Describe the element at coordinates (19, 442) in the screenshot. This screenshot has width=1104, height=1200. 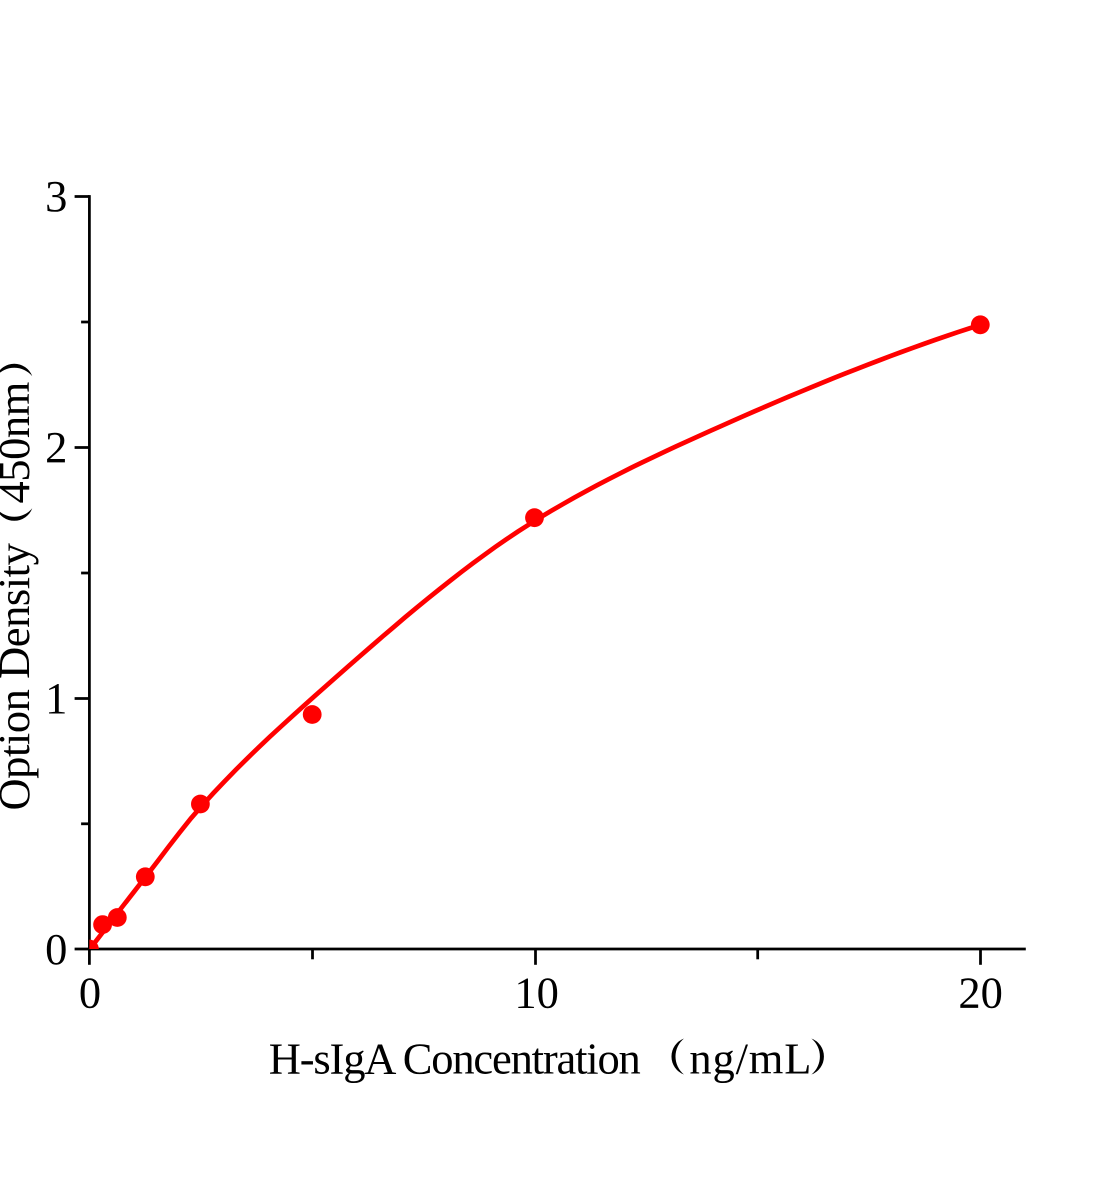
I see `svg-text: 450nm` at that location.